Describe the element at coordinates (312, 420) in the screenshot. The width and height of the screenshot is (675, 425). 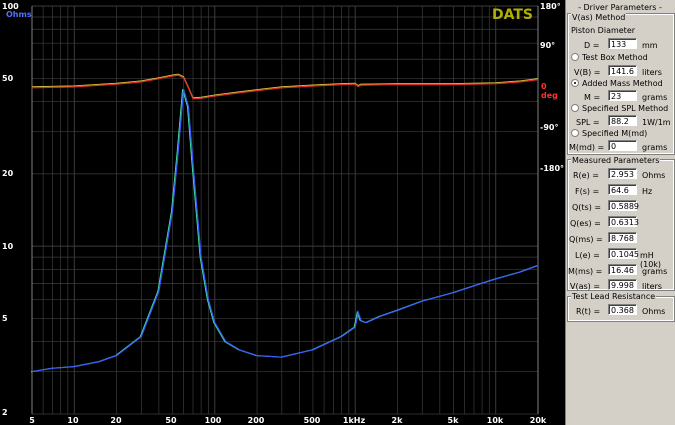
I see `x-tick-label: 500` at that location.